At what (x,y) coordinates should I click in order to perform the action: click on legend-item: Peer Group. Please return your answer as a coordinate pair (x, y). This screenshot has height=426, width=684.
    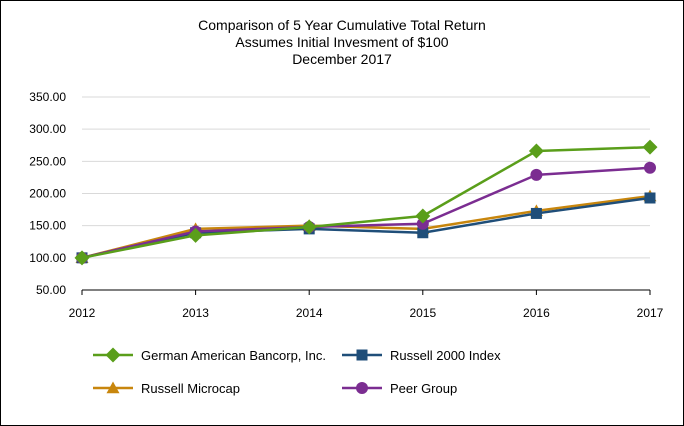
    Looking at the image, I should click on (399, 388).